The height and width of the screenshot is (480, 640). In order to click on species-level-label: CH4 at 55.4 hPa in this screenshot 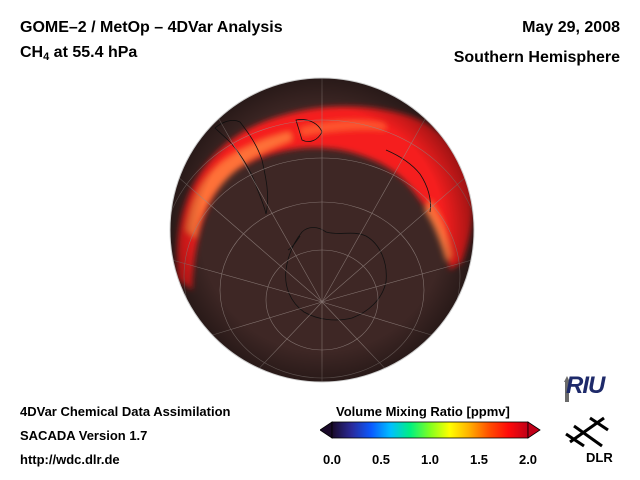, I will do `click(78, 53)`.